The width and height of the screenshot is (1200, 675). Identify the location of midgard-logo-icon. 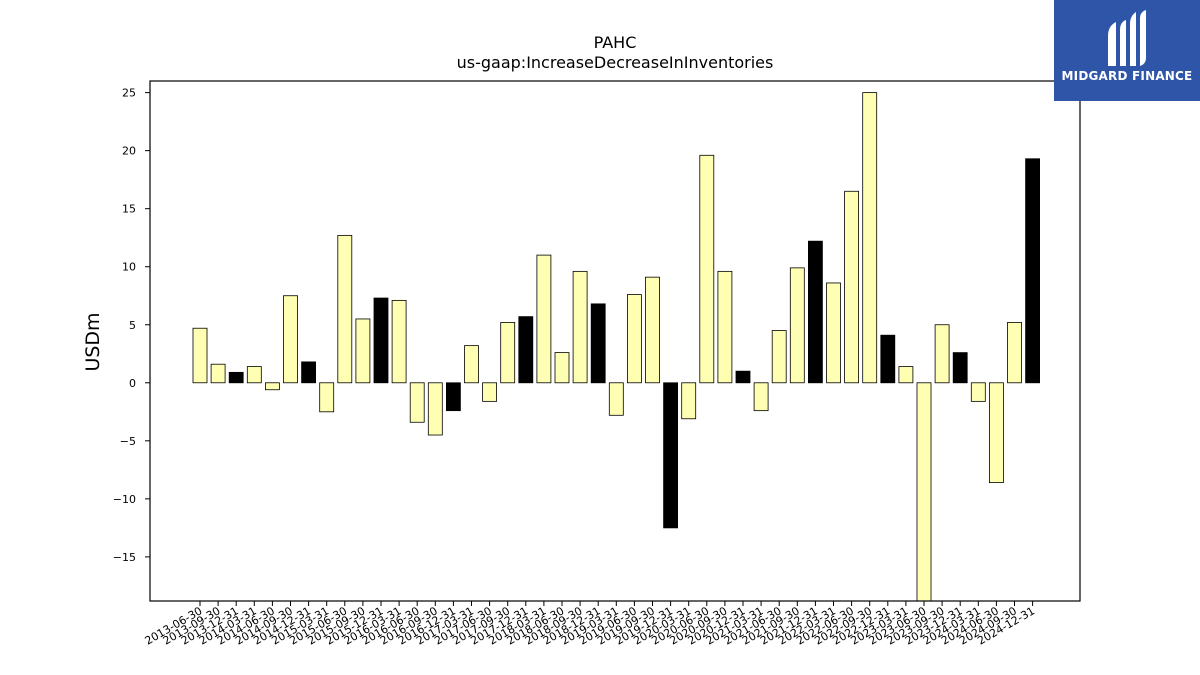
(1127, 38).